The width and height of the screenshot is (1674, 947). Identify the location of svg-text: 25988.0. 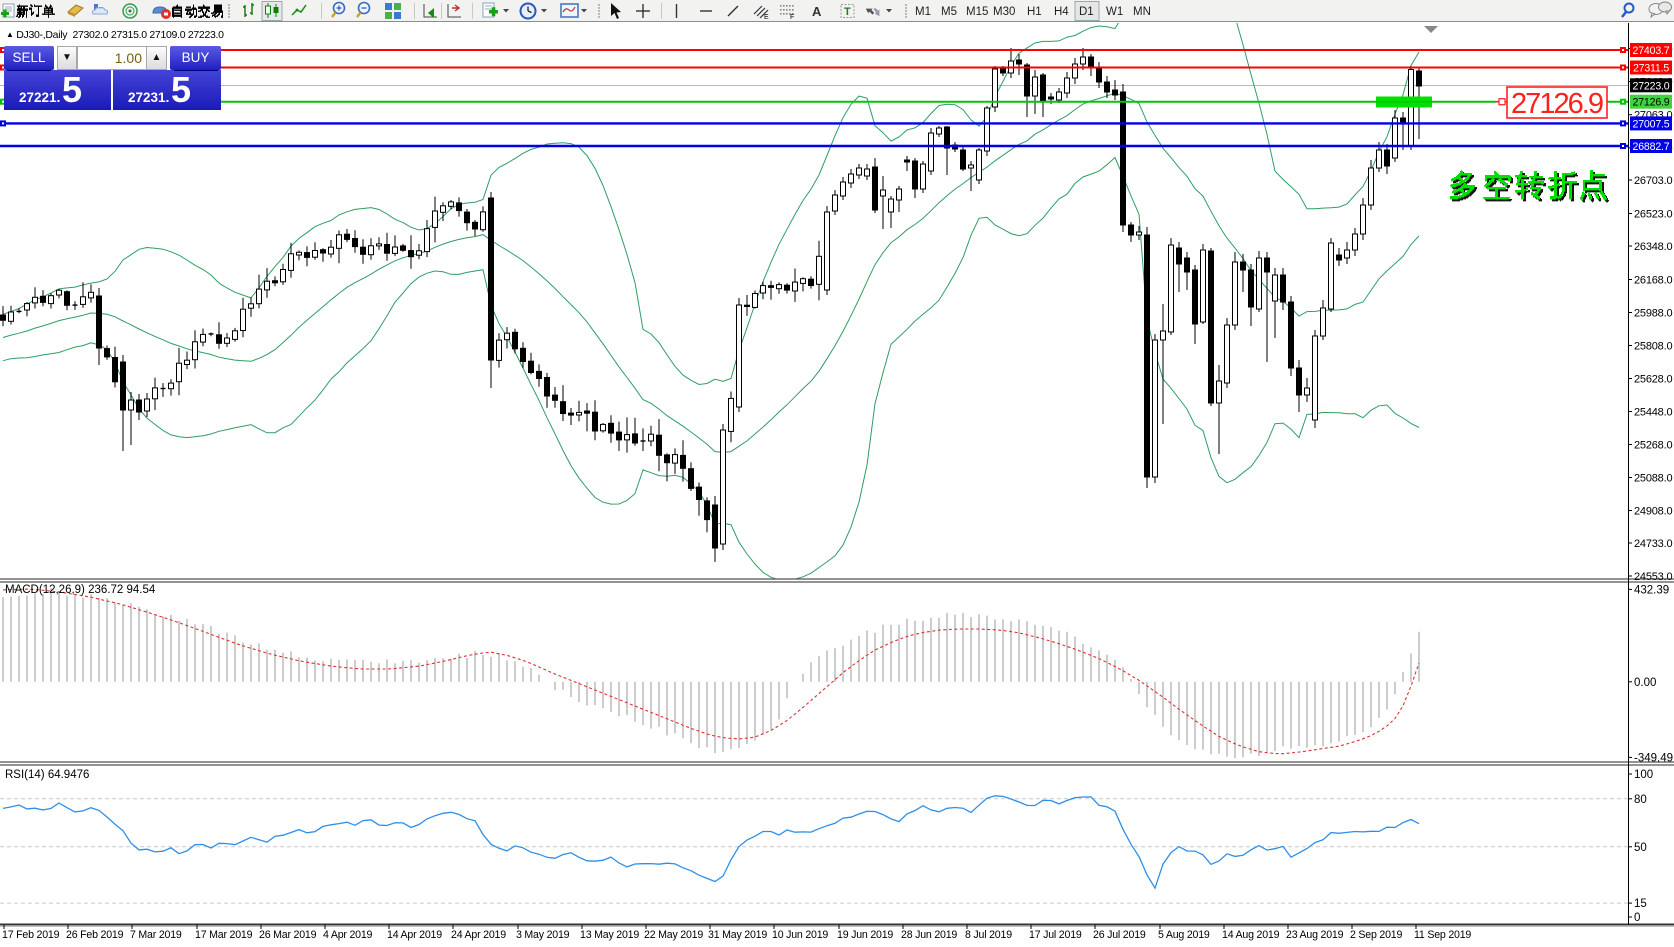
(1653, 314).